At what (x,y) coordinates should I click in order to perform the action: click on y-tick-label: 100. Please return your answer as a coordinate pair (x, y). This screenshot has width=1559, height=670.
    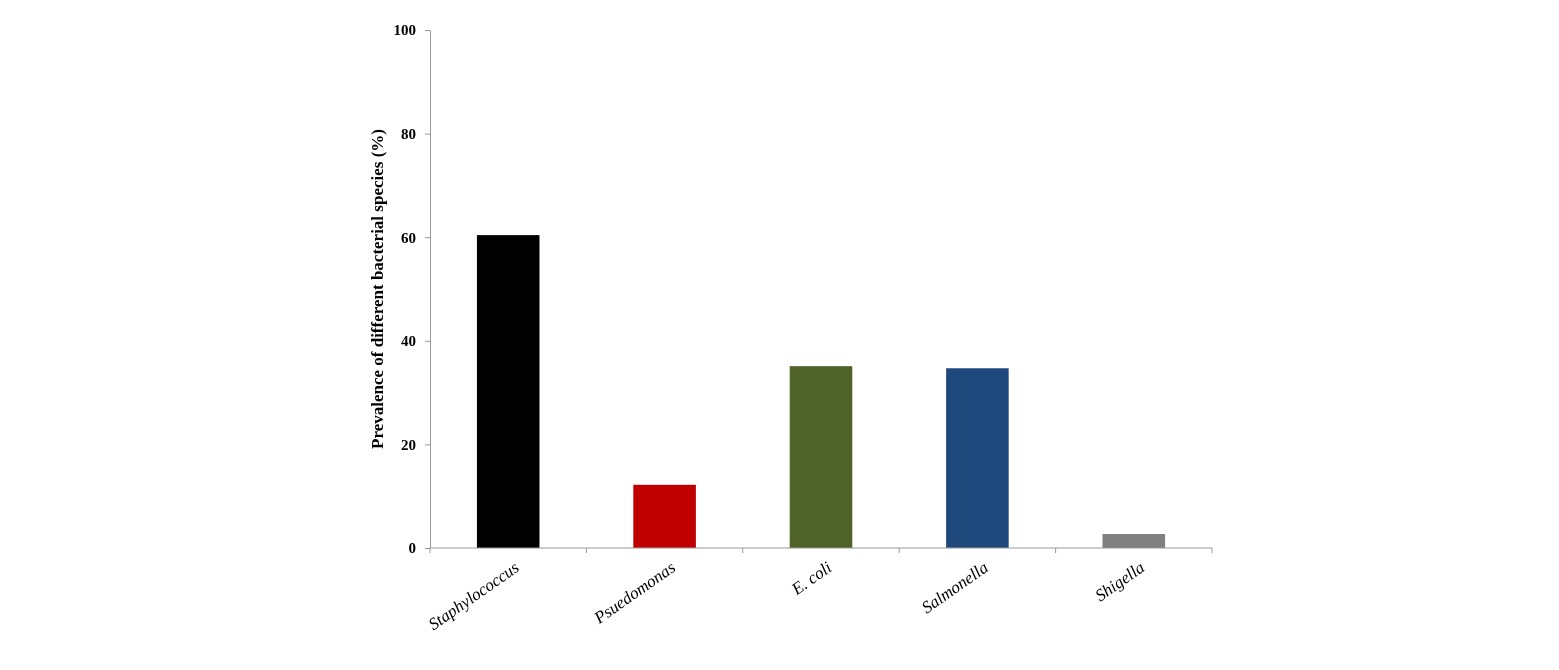
    Looking at the image, I should click on (404, 30).